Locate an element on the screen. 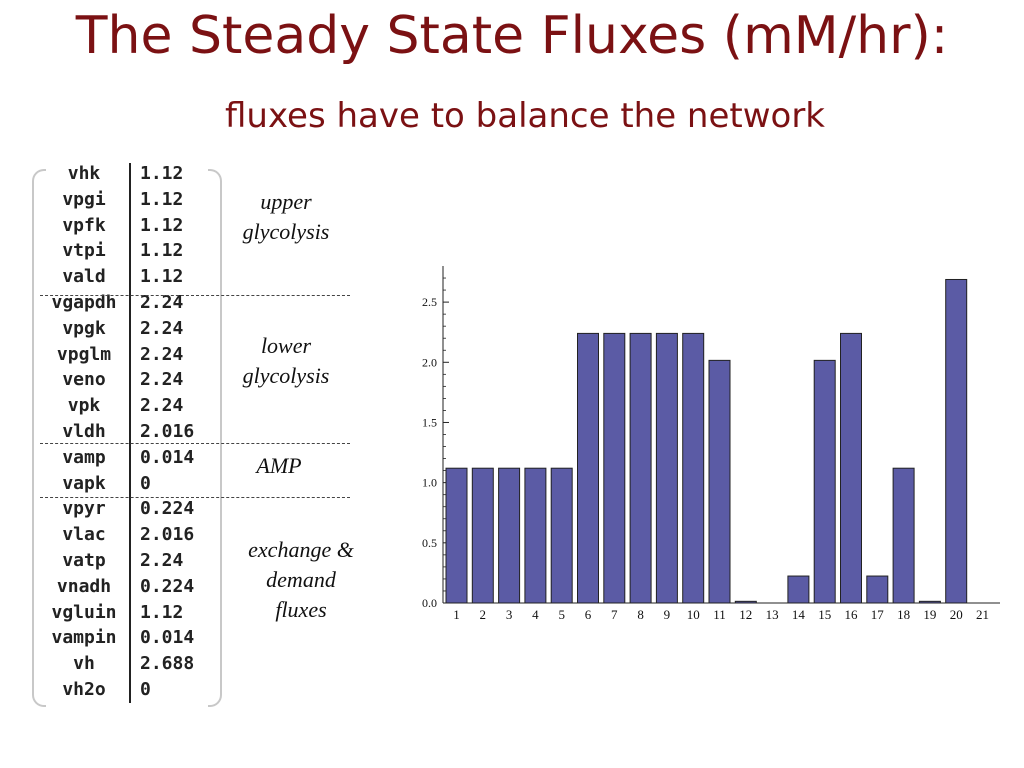  x-tick-label: 16 is located at coordinates (852, 614).